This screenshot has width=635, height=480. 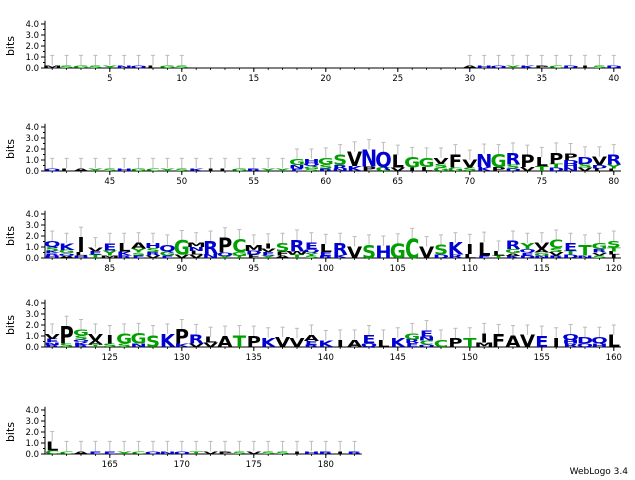 I want to click on x-tick-label: 5, so click(x=109, y=79).